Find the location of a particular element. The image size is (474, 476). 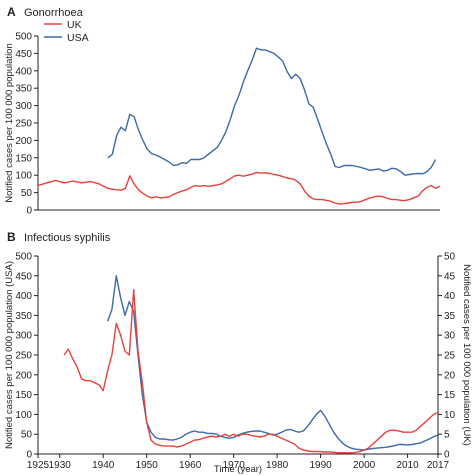

panel-a-series-line-uk is located at coordinates (239, 188).